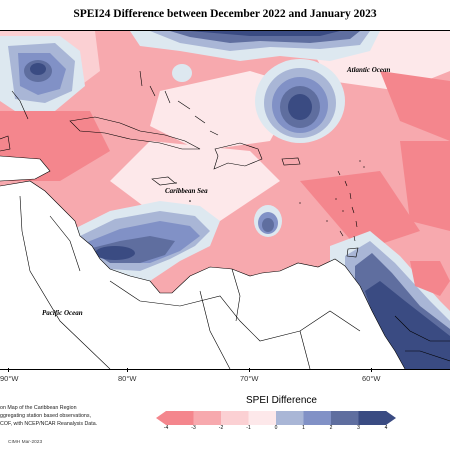  What do you see at coordinates (25, 442) in the screenshot?
I see `credit-text: CIMH Mar-2023` at bounding box center [25, 442].